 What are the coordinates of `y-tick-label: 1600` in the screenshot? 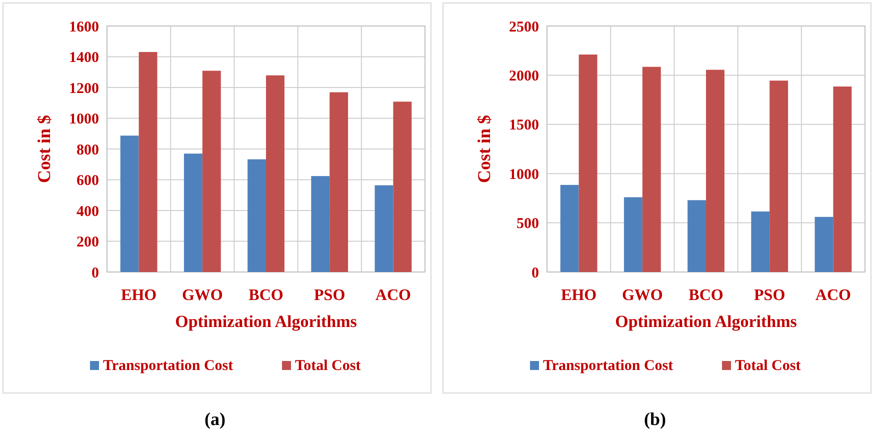 It's located at (84, 27).